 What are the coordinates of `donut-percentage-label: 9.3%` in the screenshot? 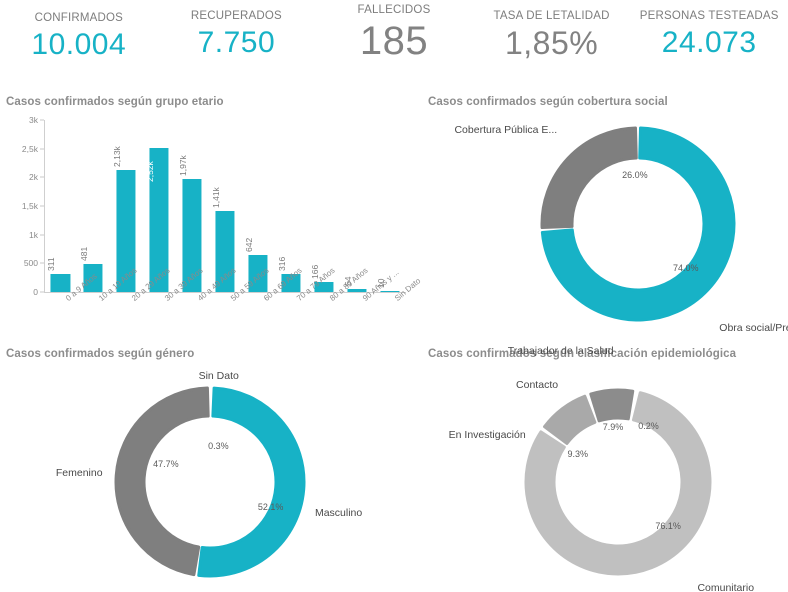 It's located at (577, 454).